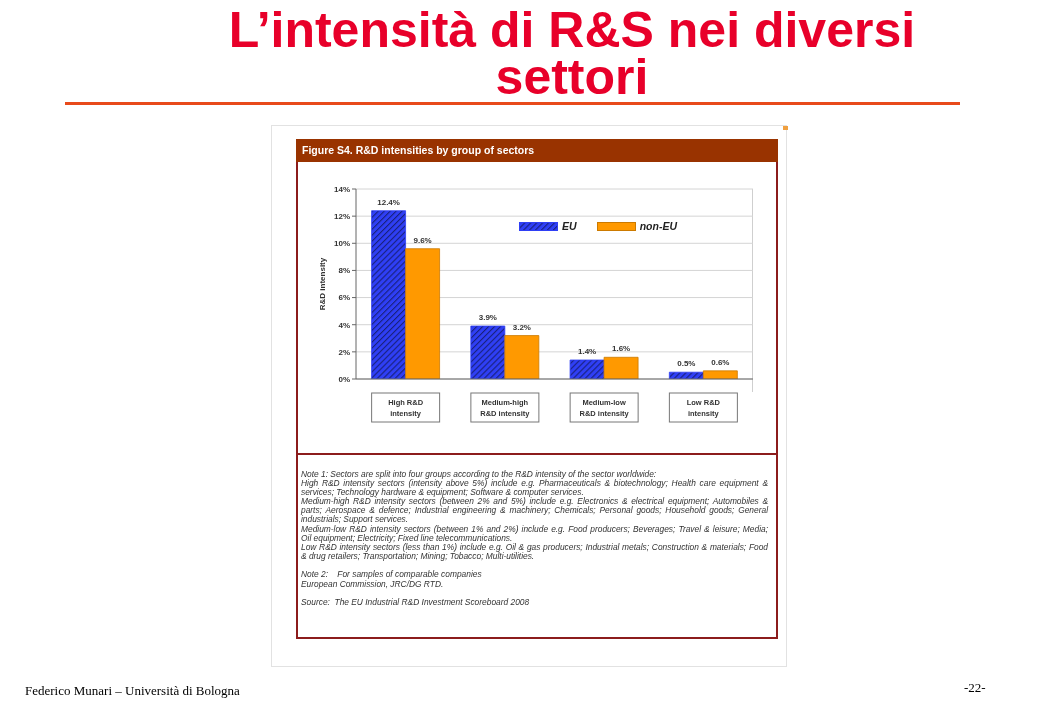  Describe the element at coordinates (686, 364) in the screenshot. I see `data-label: 0.5%` at that location.